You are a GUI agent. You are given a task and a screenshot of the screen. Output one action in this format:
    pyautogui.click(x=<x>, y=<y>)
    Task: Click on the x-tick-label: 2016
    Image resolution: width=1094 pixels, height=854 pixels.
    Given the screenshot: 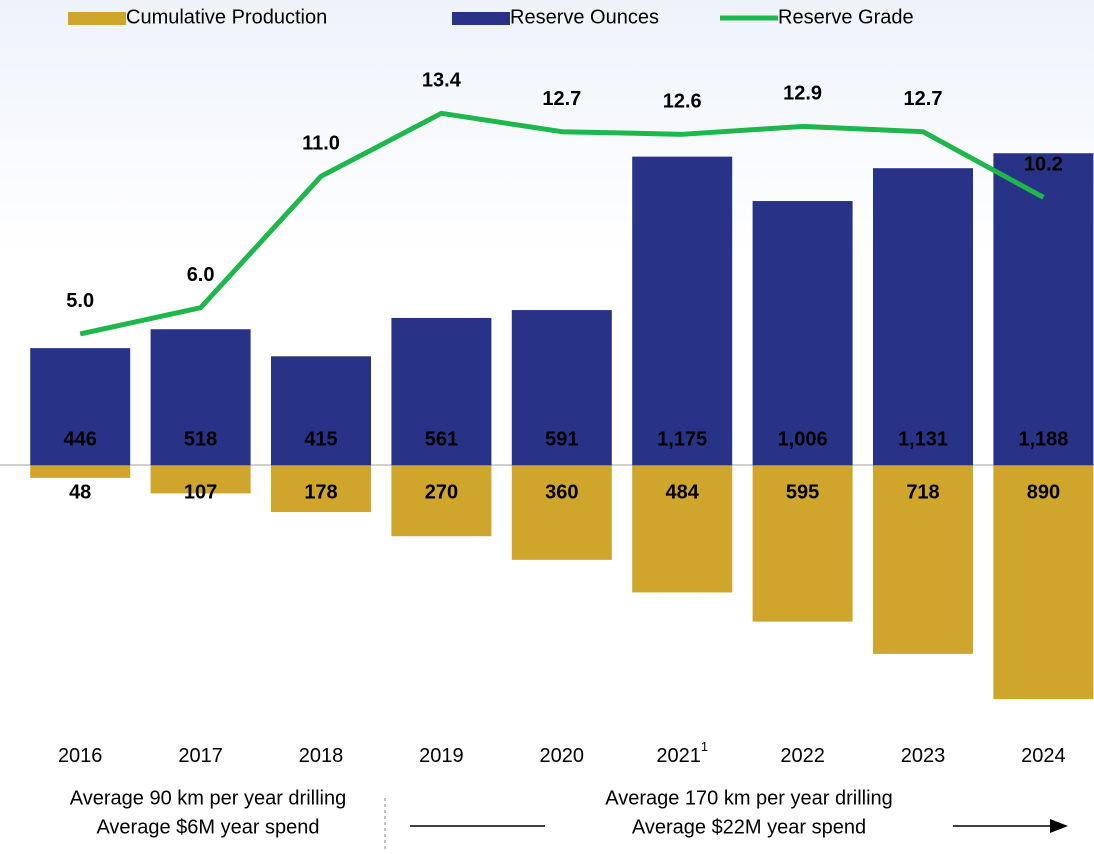 What is the action you would take?
    pyautogui.click(x=80, y=756)
    